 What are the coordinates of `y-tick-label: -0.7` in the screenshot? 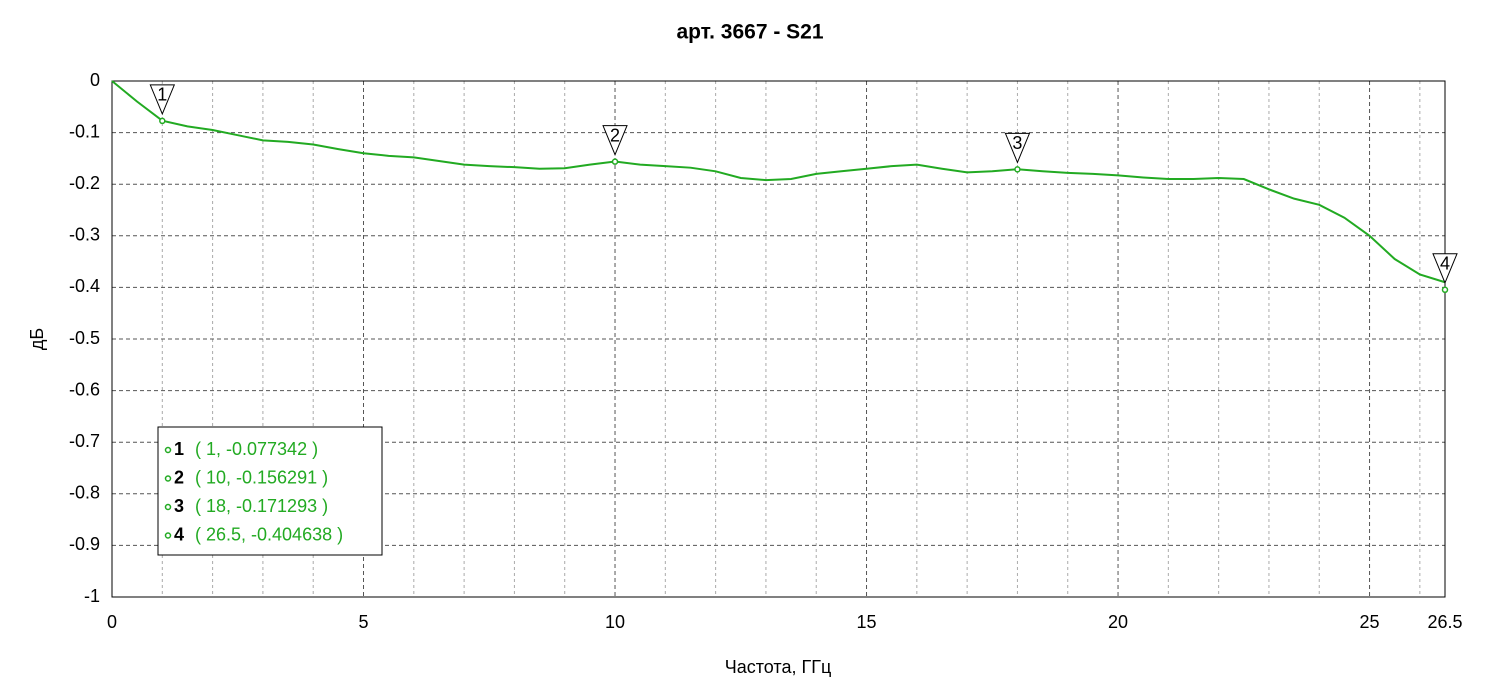 It's located at (84, 441).